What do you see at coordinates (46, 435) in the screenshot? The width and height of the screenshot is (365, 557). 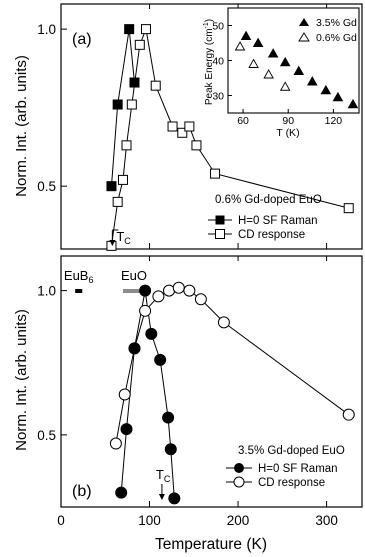 I see `ytick-label-b-0: 0.5` at bounding box center [46, 435].